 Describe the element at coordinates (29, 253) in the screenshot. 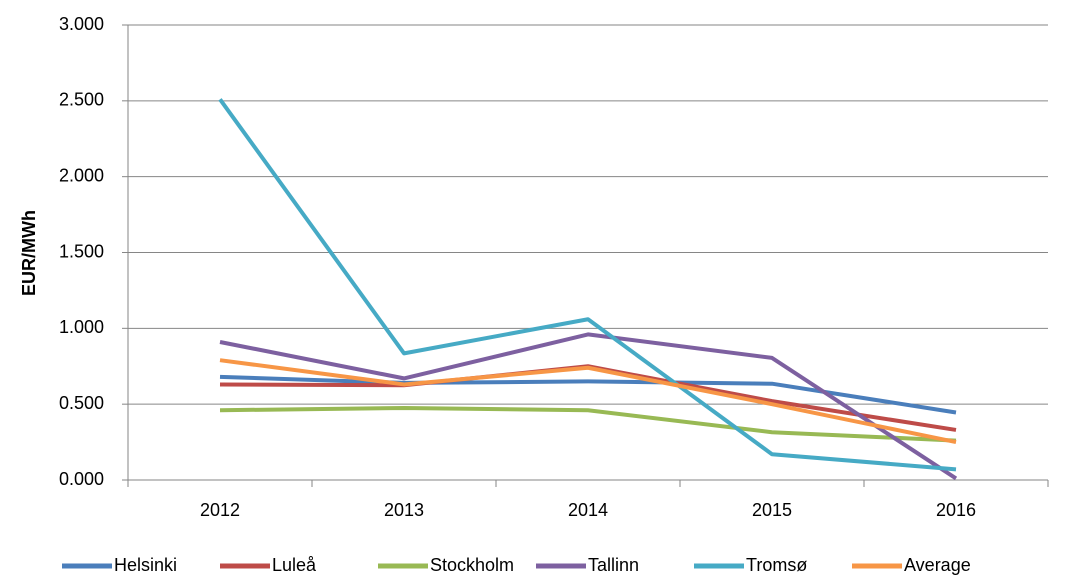

I see `y-axis-label: EUR/MWh` at that location.